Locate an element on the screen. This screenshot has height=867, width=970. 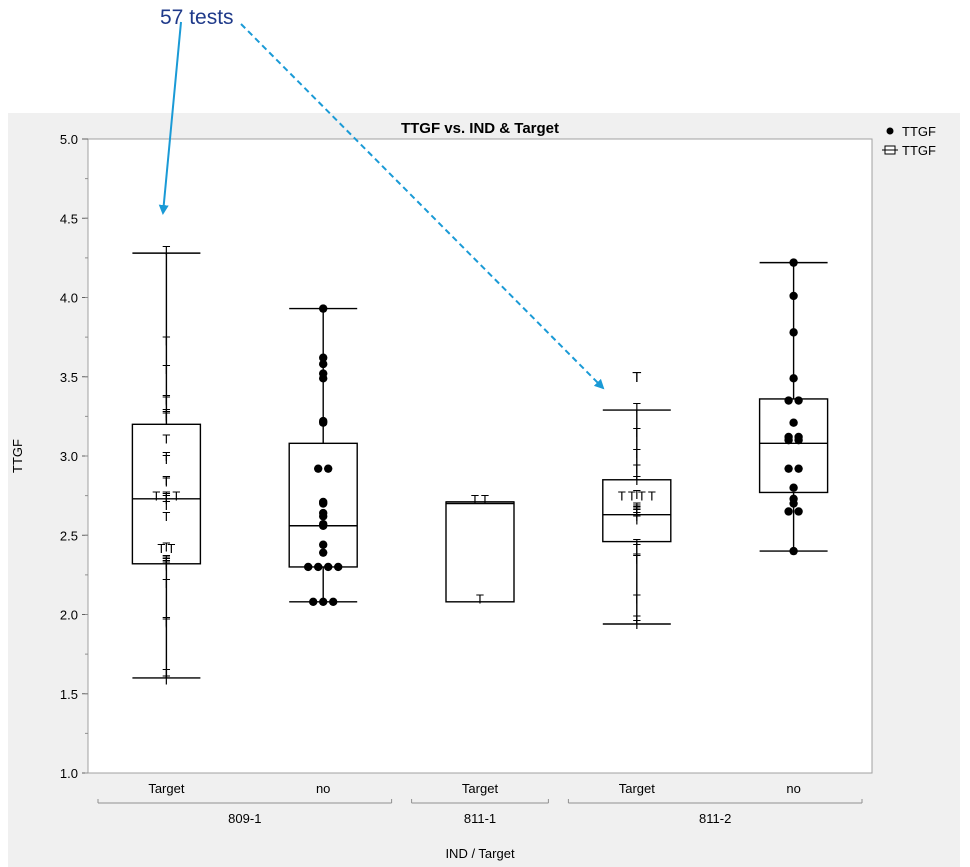
y-tick-label: 4.5 is located at coordinates (69, 218).